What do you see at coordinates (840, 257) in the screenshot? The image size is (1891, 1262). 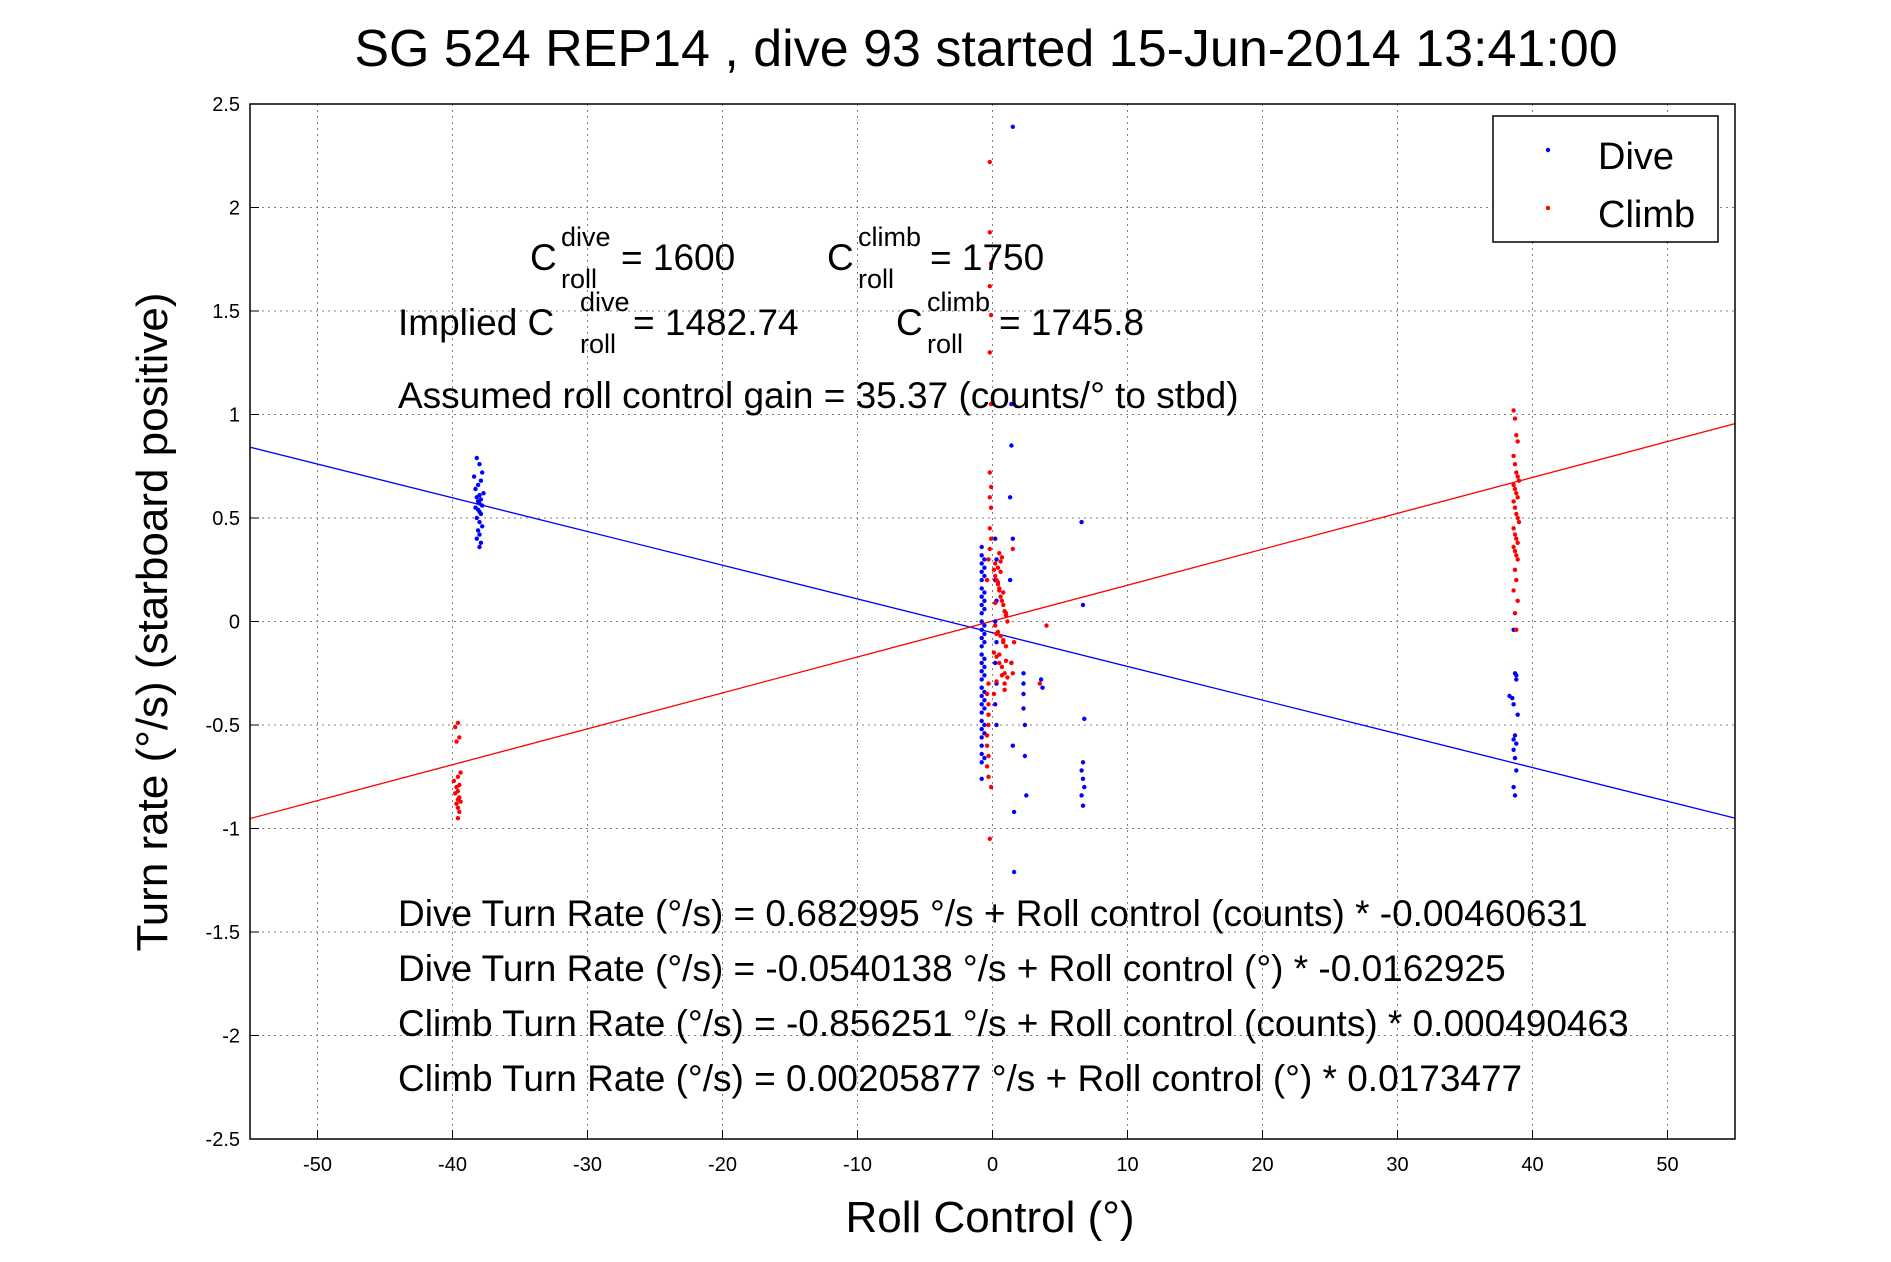 I see `cclimb-label: C` at bounding box center [840, 257].